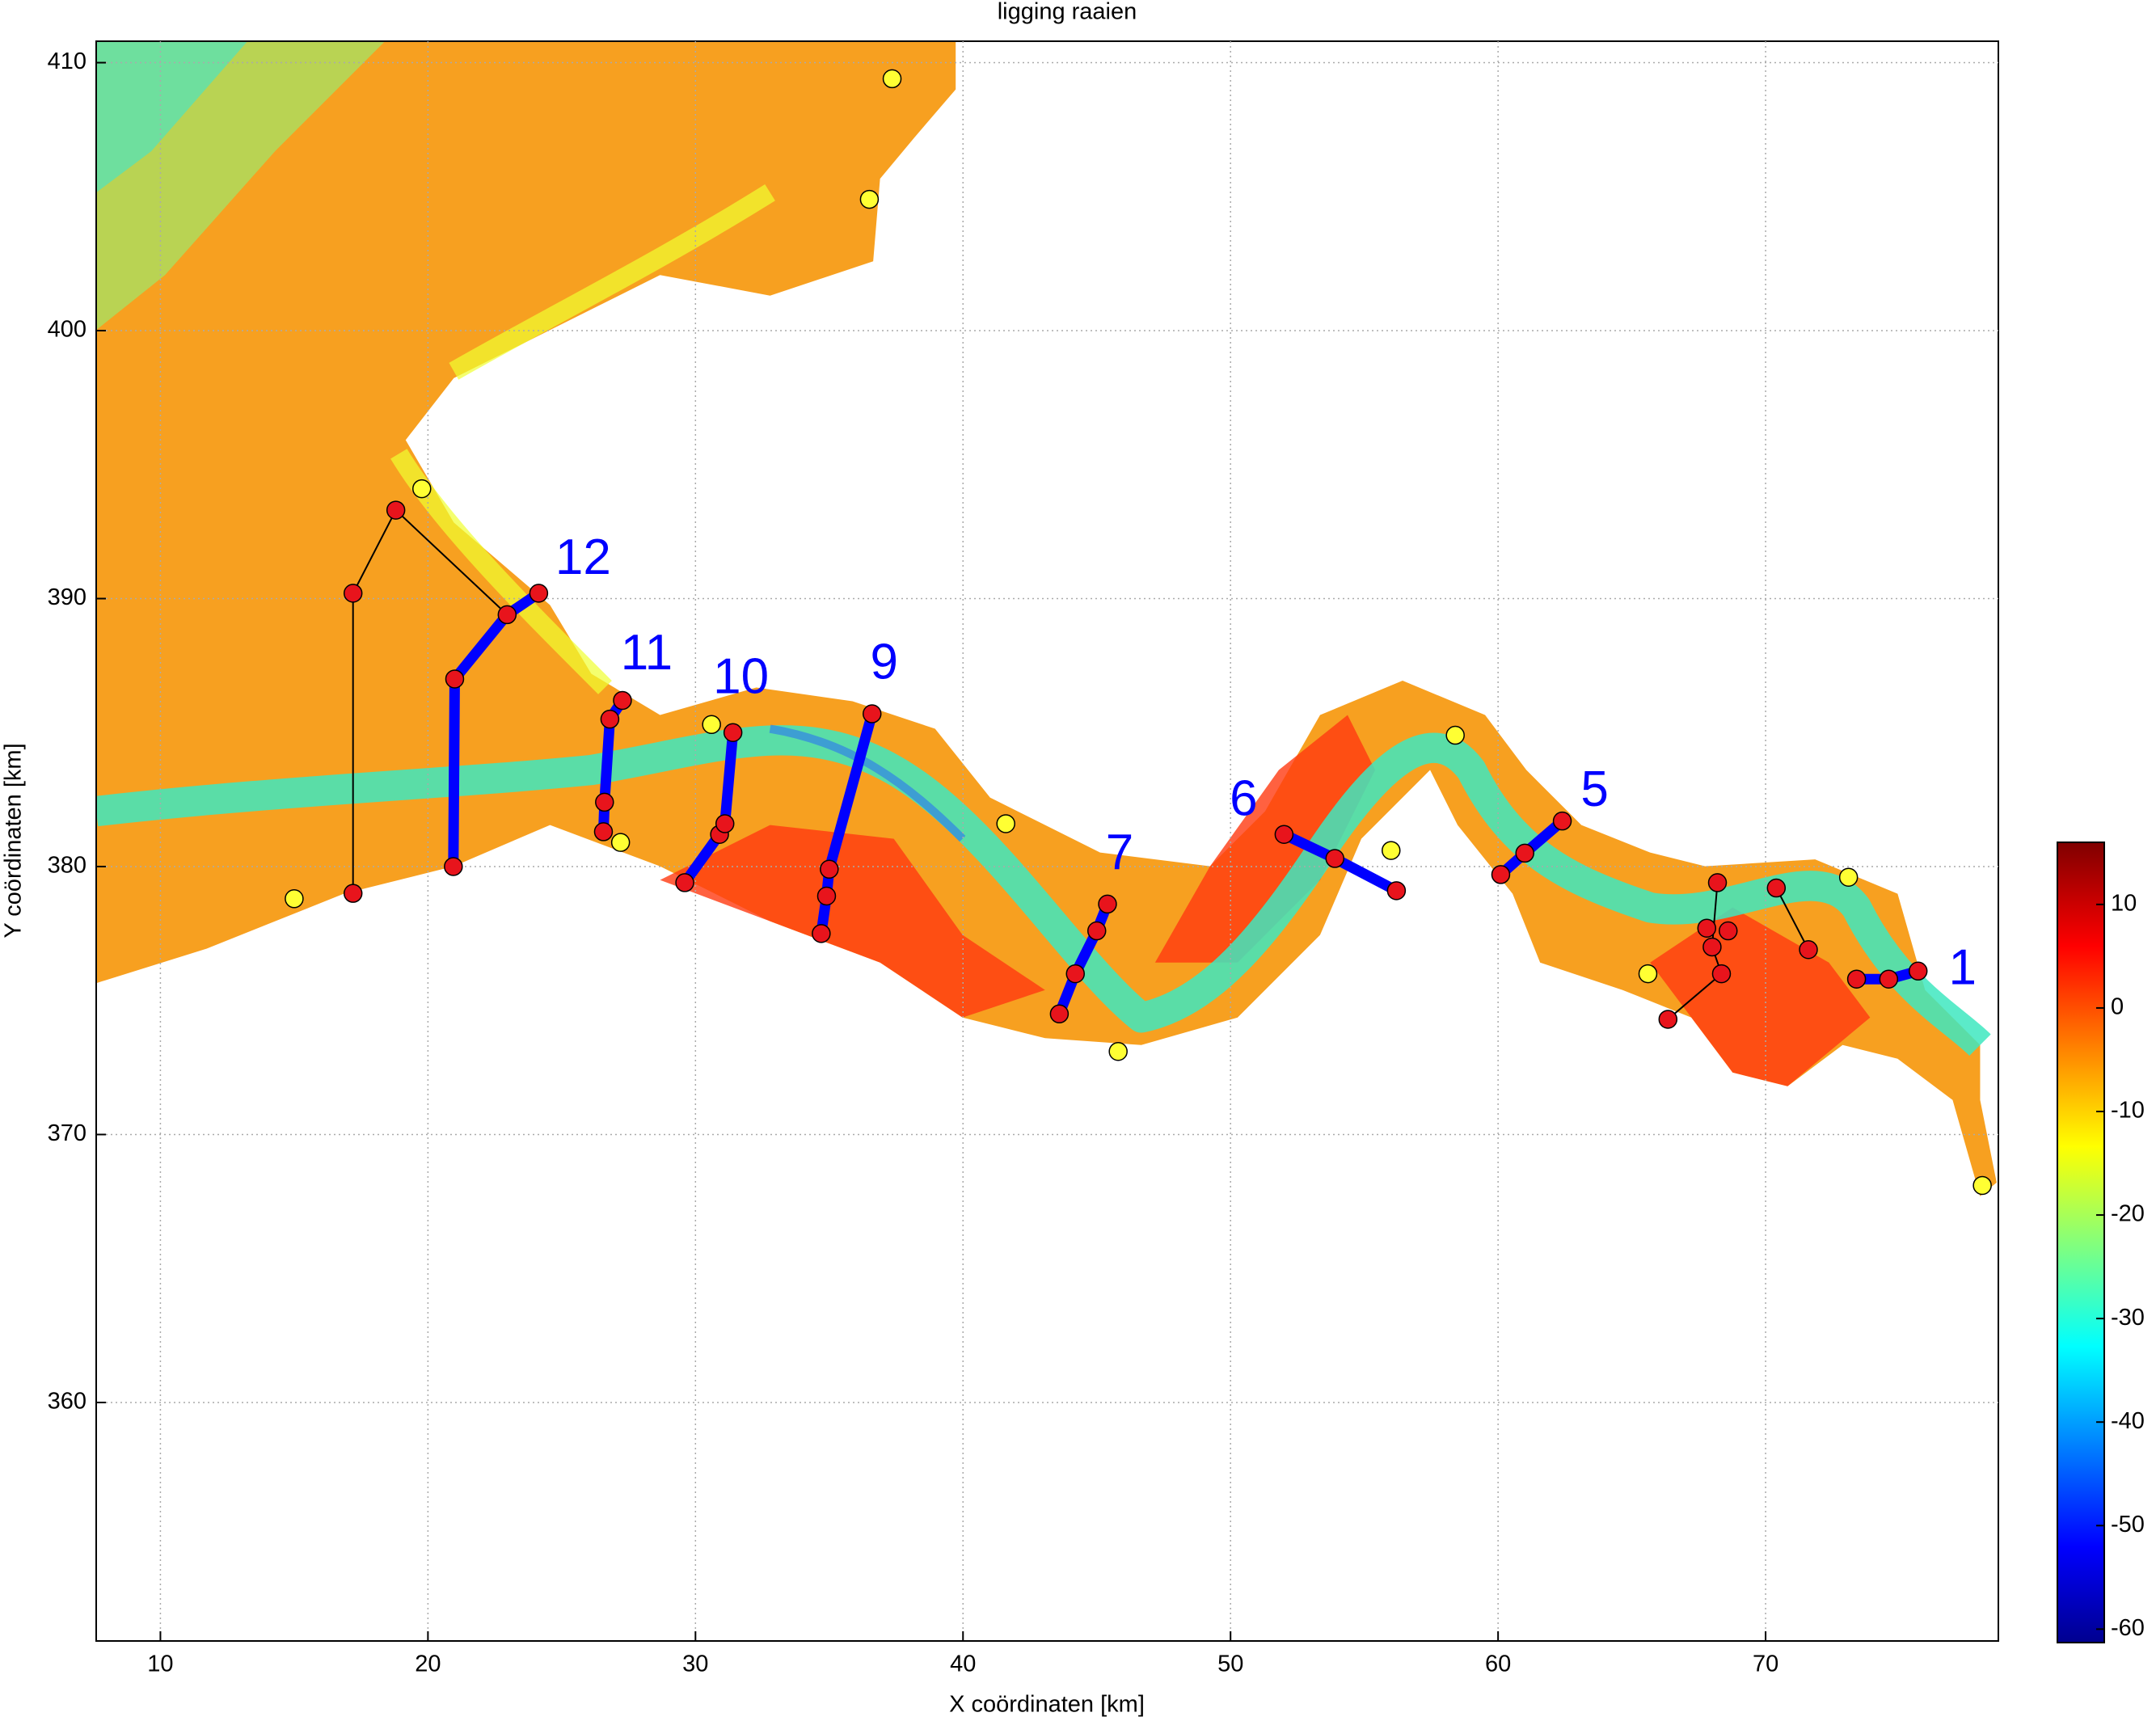  What do you see at coordinates (67, 1133) in the screenshot?
I see `y-tick-label: 370` at bounding box center [67, 1133].